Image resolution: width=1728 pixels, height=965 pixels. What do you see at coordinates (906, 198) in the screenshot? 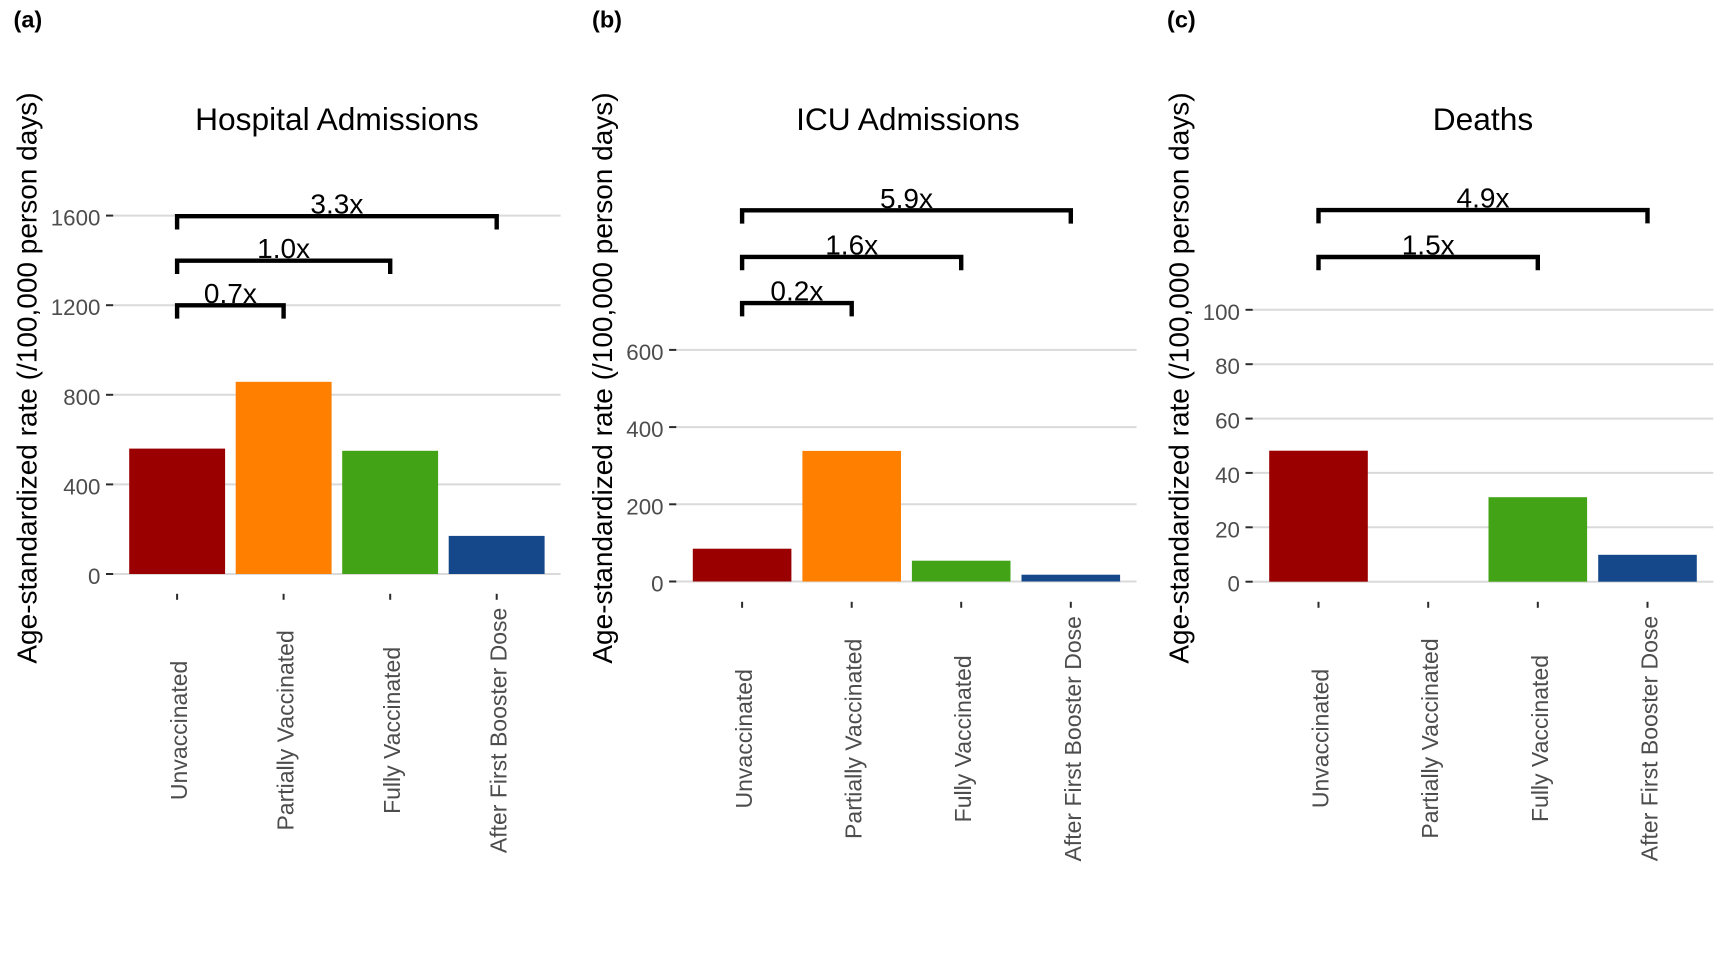
I see `svg-text: 5.9x` at bounding box center [906, 198].